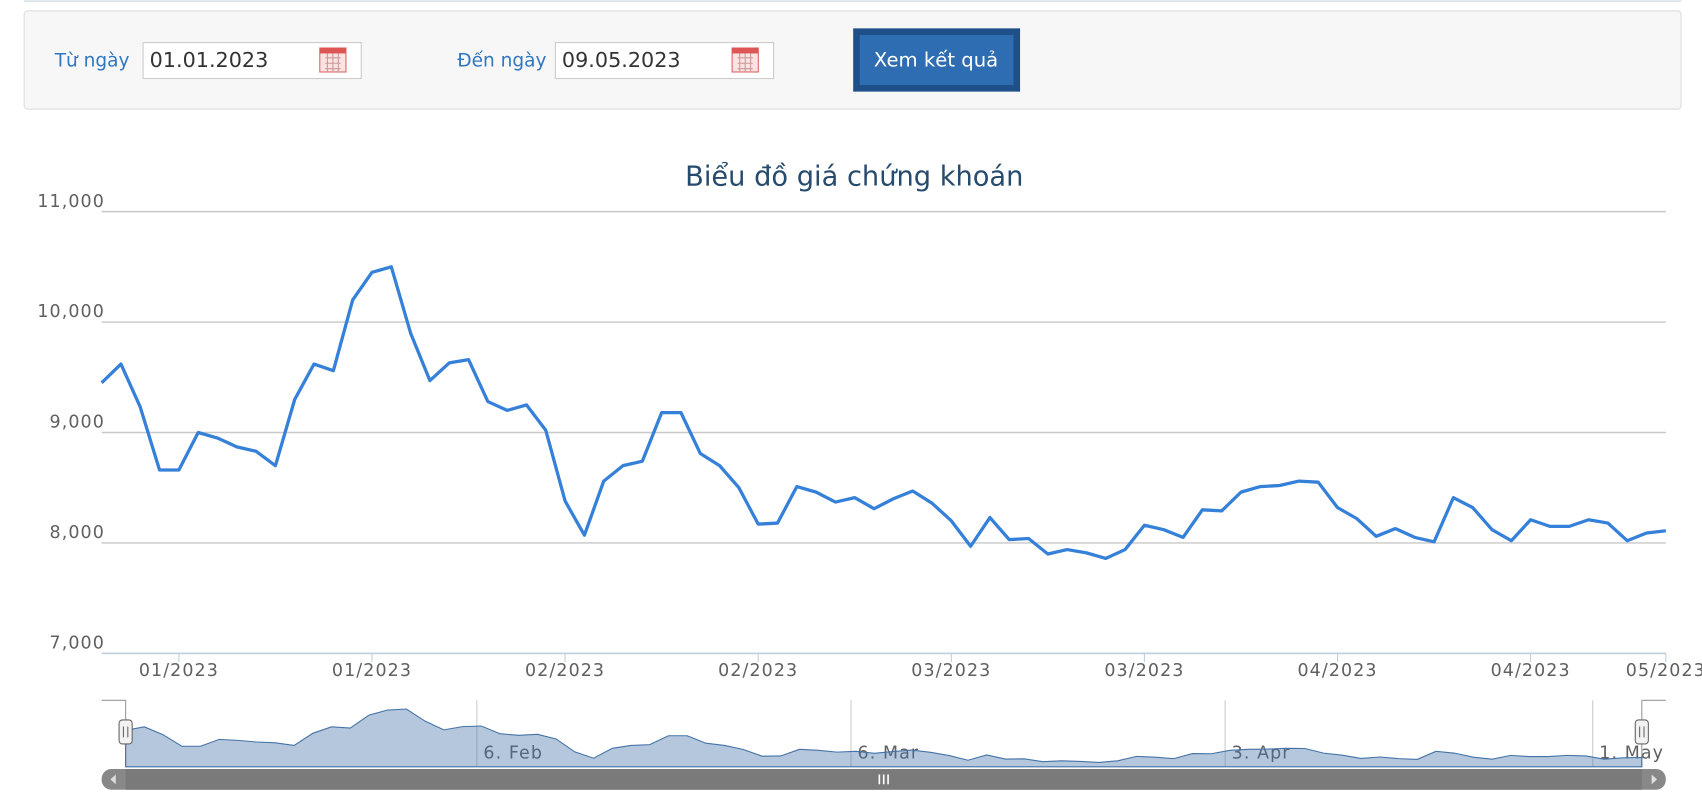 This screenshot has width=1702, height=805. What do you see at coordinates (889, 754) in the screenshot?
I see `navigator-label: 6. Mar` at bounding box center [889, 754].